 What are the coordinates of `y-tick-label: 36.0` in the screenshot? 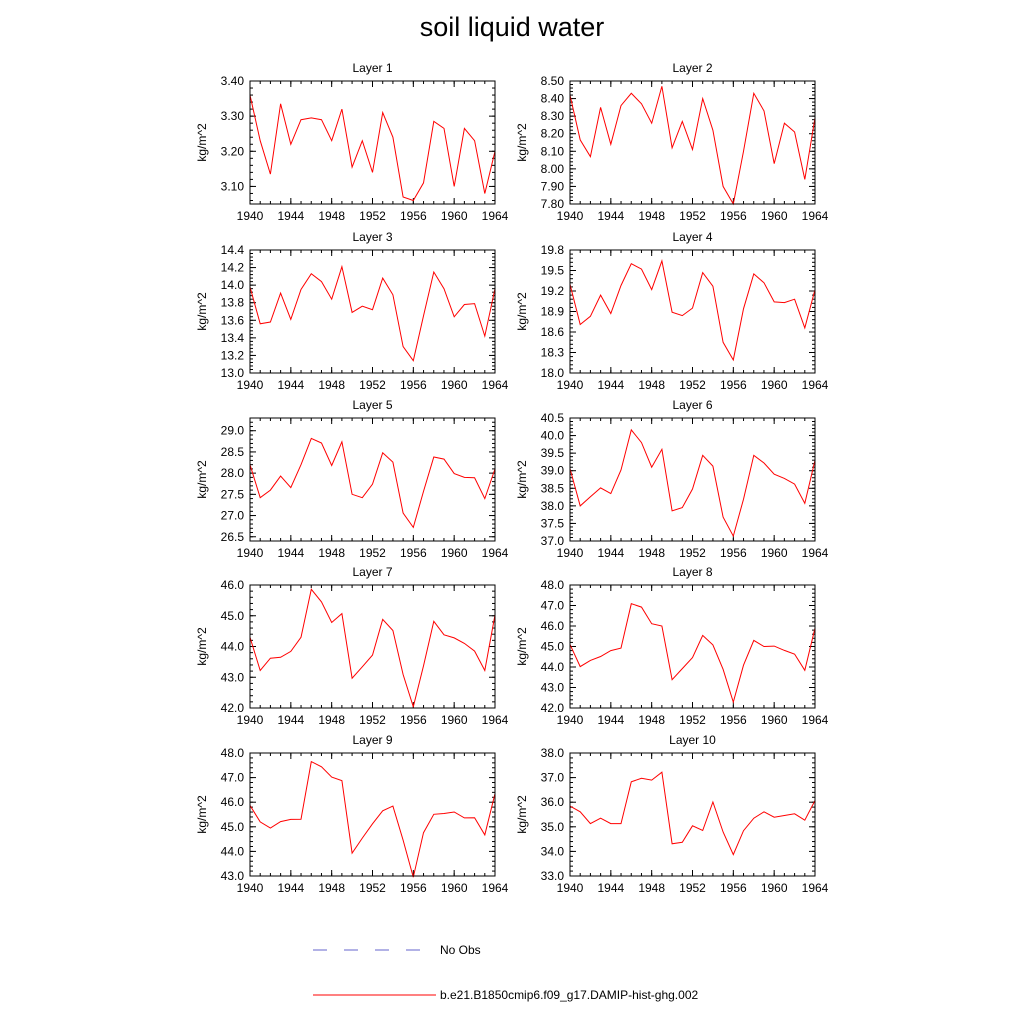 It's located at (553, 802).